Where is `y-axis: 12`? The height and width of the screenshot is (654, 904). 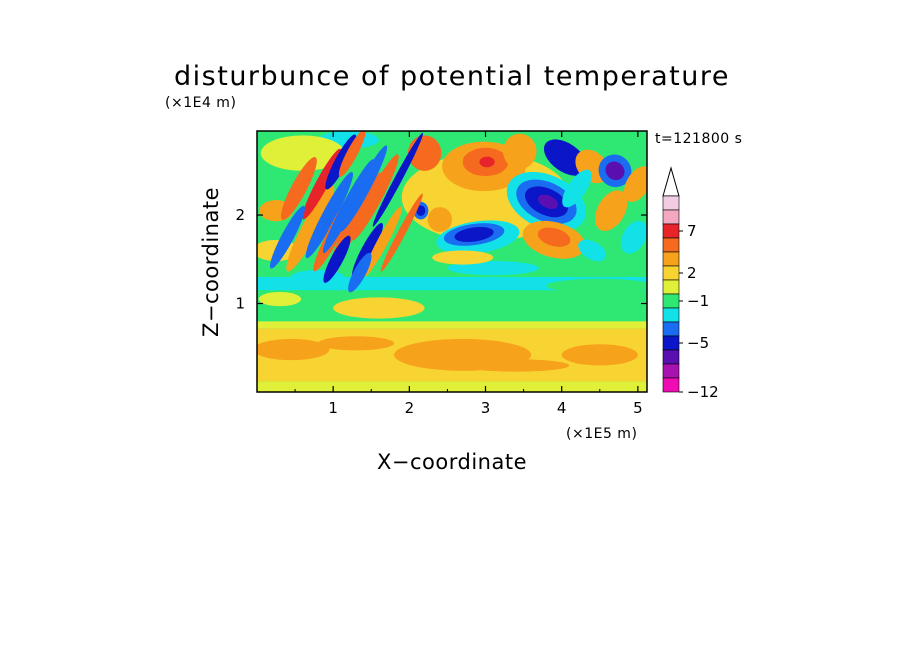
y-axis: 12 is located at coordinates (441, 259).